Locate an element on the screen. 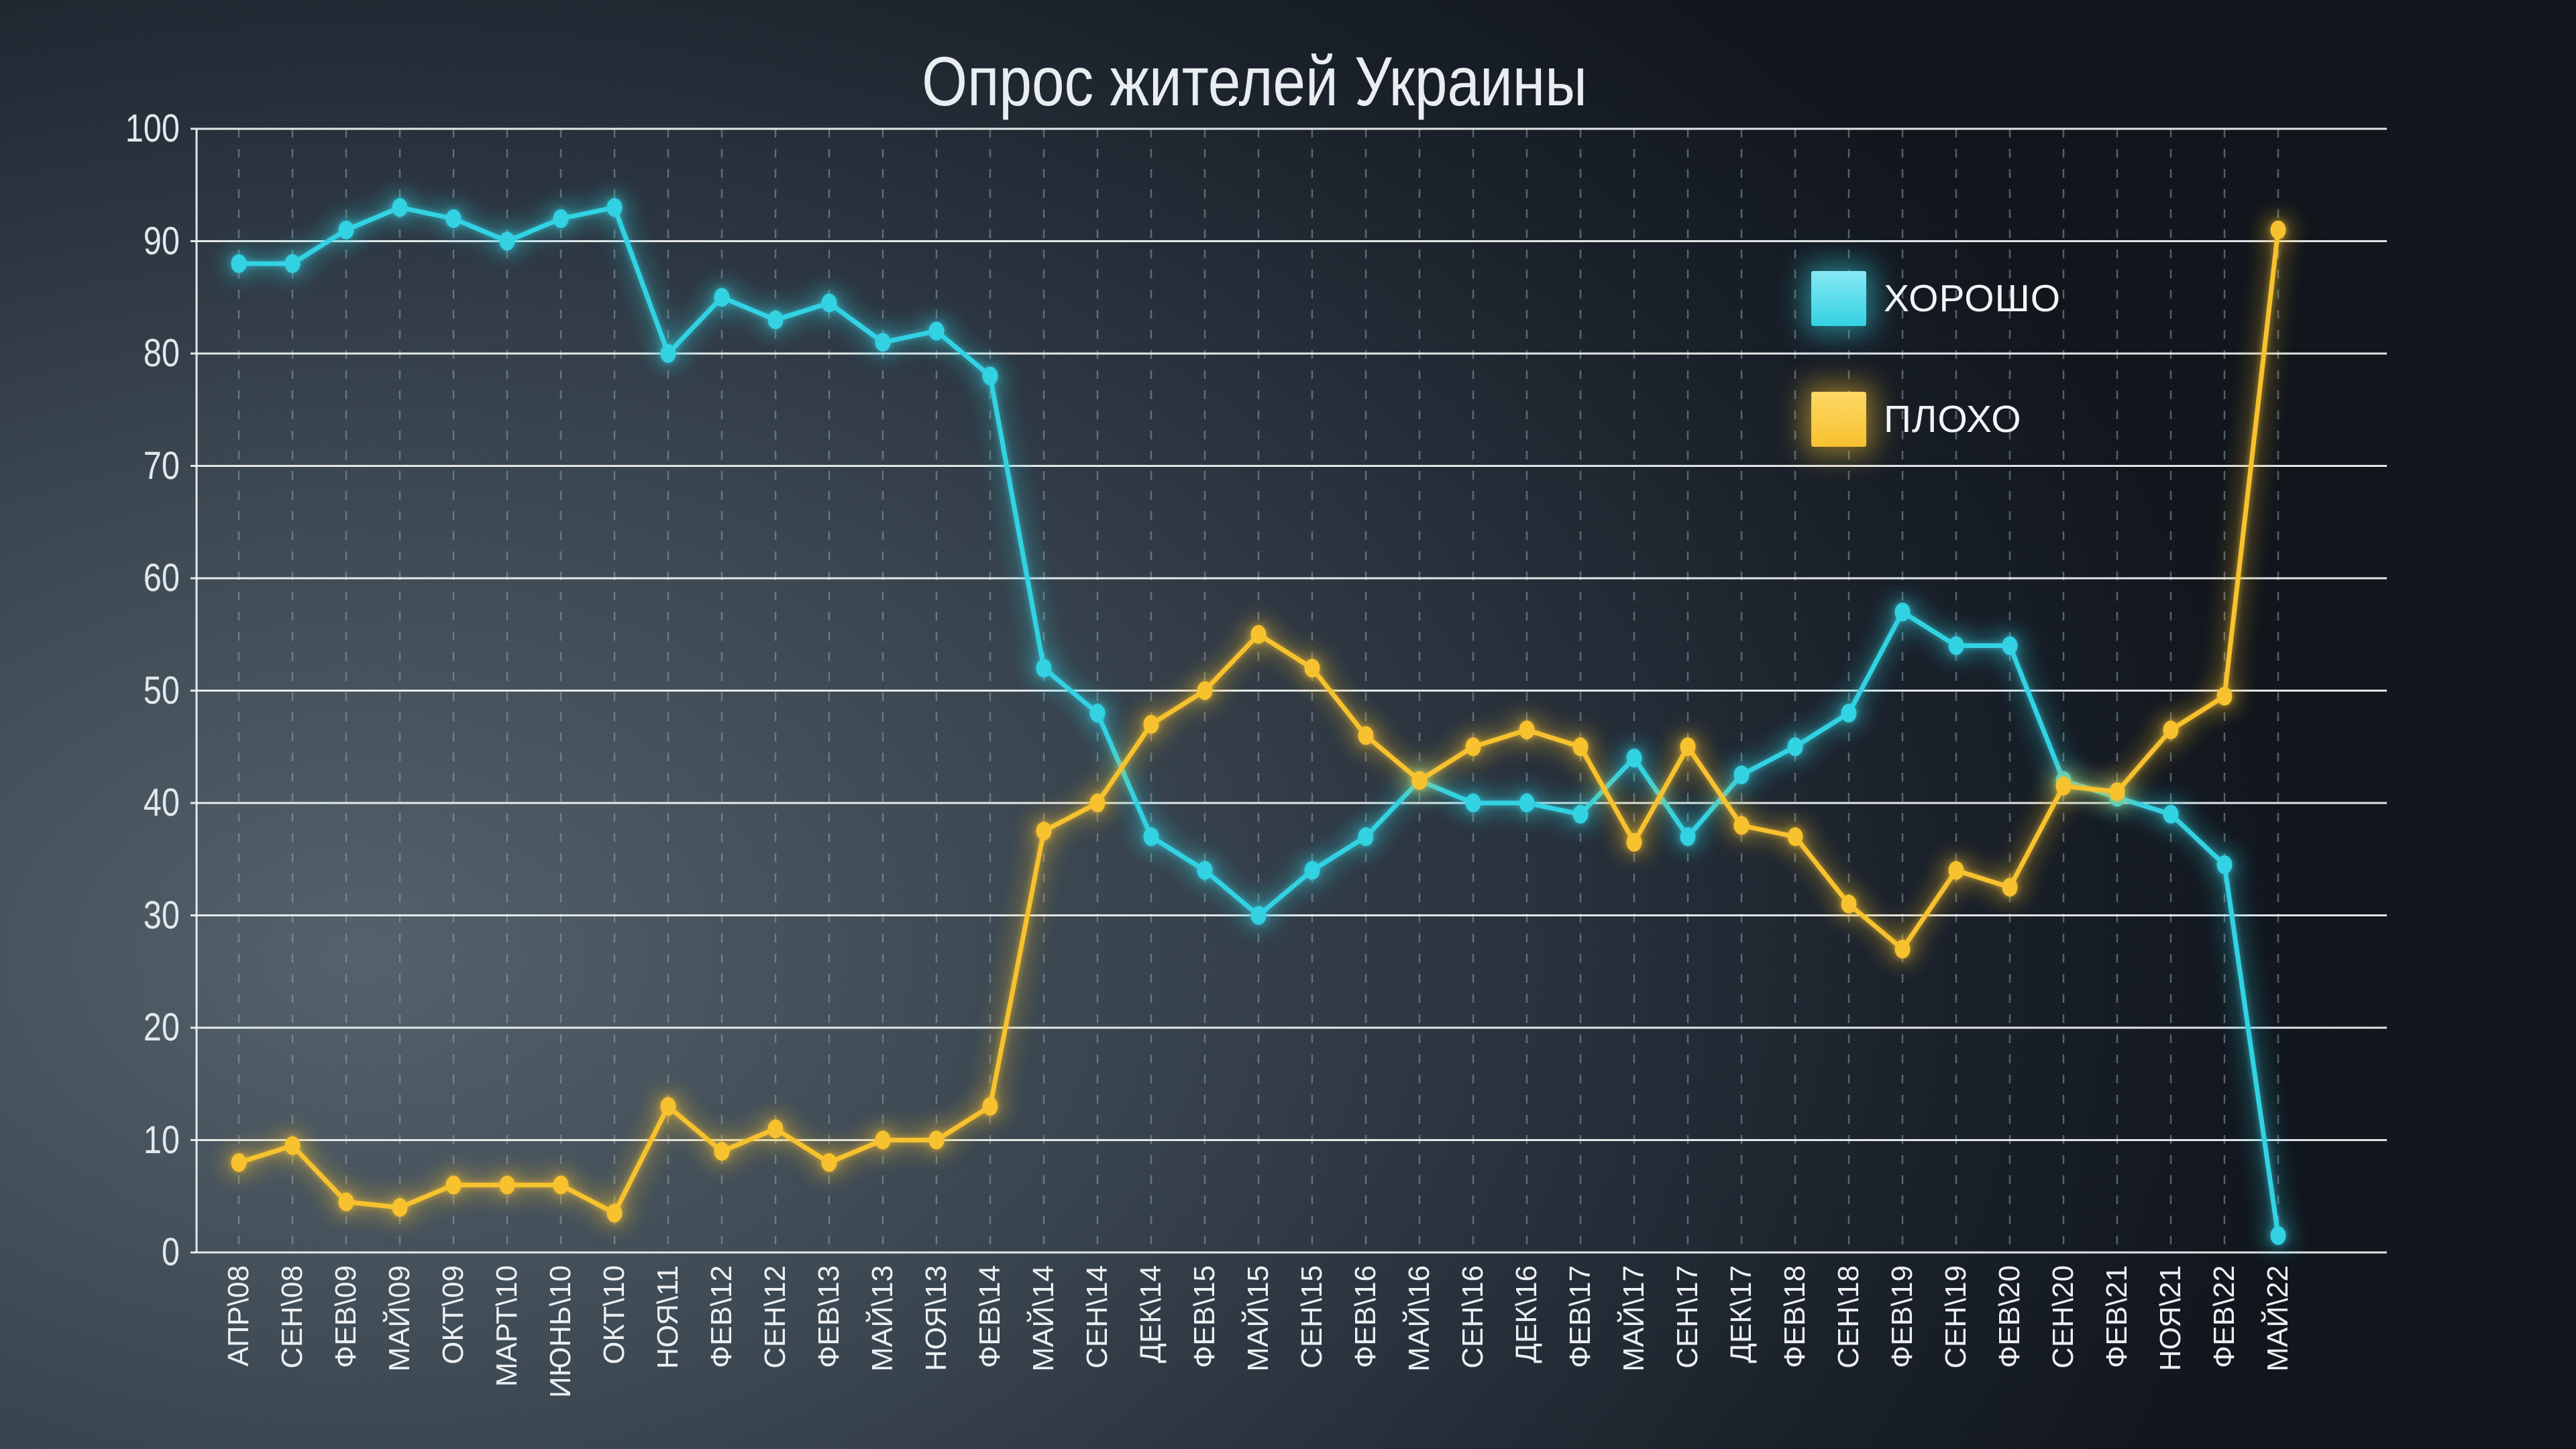  x-tick-label: МАЙ\09 is located at coordinates (399, 1318).